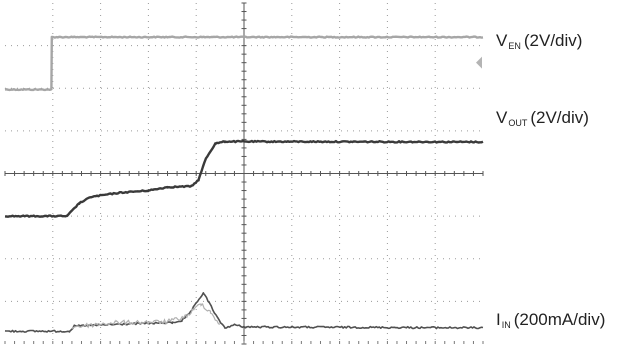 This screenshot has height=347, width=634. I want to click on legend-iin: IIN (200mA/div), so click(550, 320).